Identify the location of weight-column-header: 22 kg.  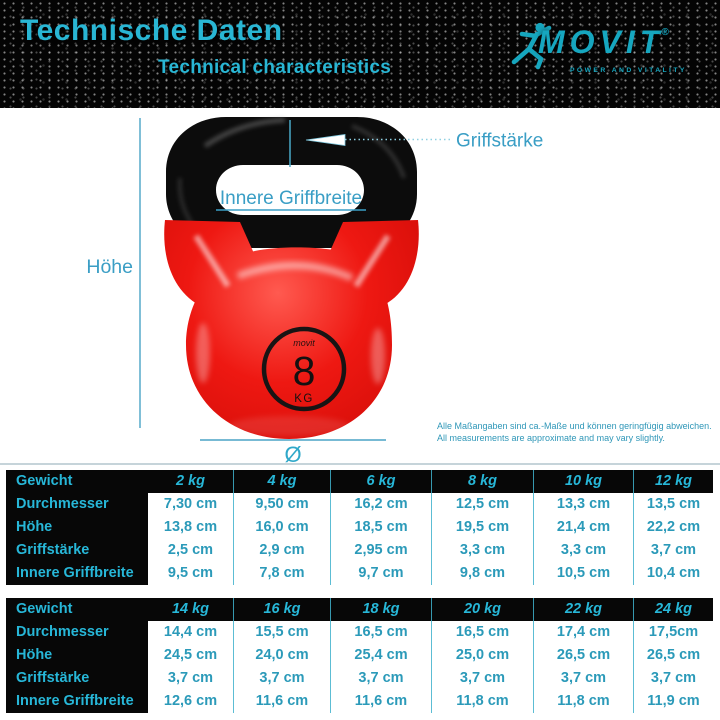
(583, 609).